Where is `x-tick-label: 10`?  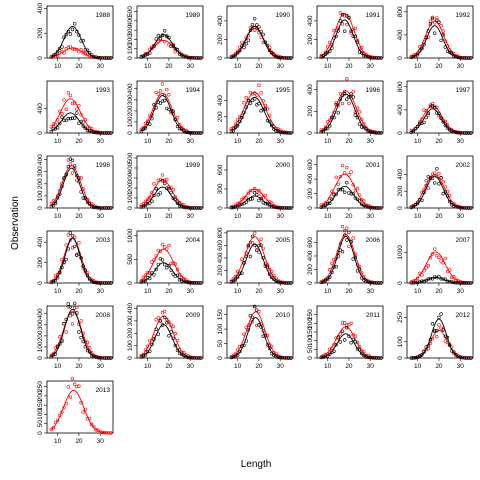 x-tick-label: 10 is located at coordinates (328, 66).